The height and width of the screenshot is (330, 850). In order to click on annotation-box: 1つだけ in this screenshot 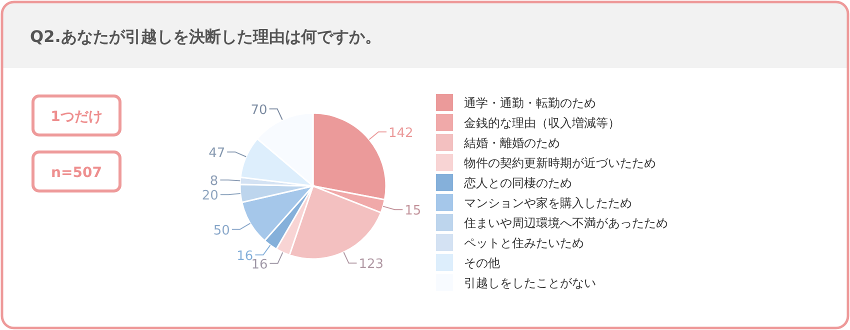, I will do `click(77, 115)`.